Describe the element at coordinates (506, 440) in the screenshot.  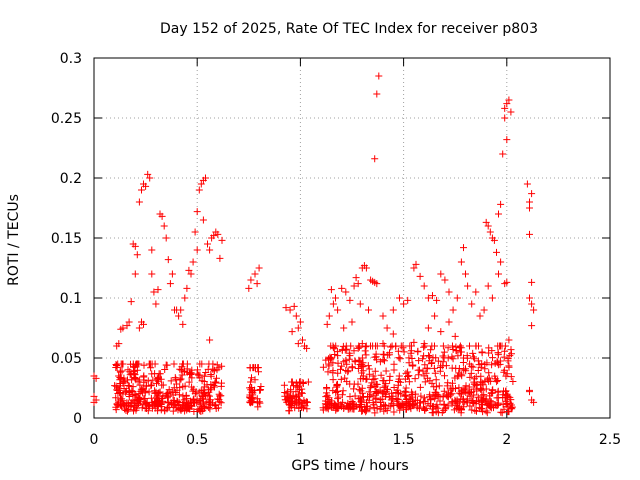
I see `x-tick-label: 2` at that location.